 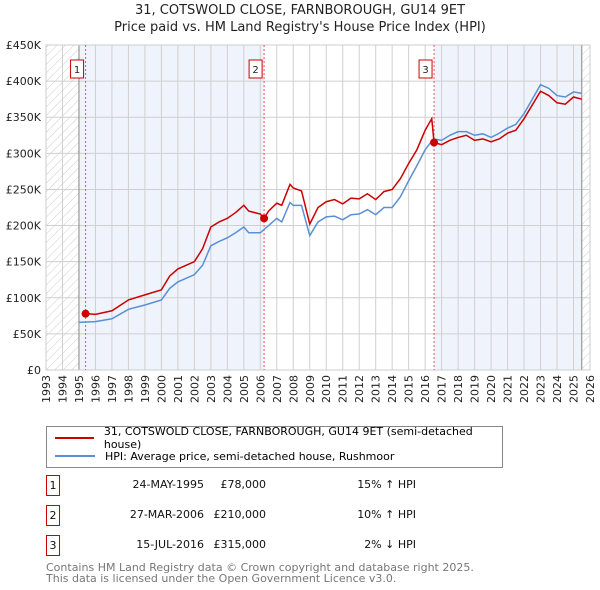 I want to click on y-tick-label: £100K, so click(x=24, y=298).